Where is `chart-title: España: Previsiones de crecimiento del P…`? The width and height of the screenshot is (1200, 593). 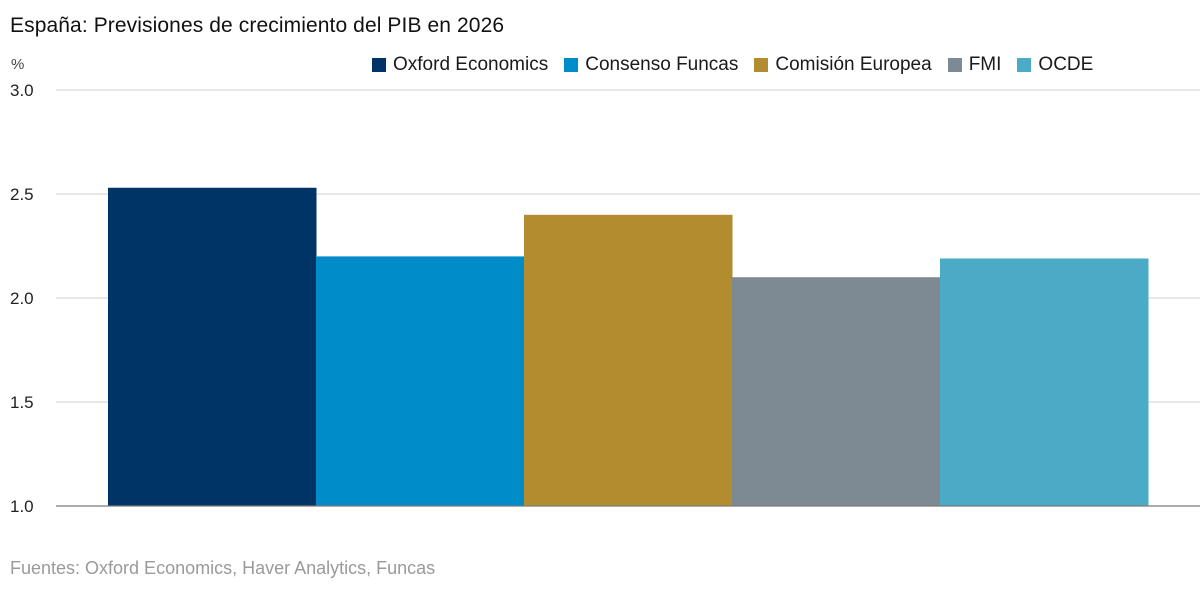
chart-title: España: Previsiones de crecimiento del P… is located at coordinates (257, 25).